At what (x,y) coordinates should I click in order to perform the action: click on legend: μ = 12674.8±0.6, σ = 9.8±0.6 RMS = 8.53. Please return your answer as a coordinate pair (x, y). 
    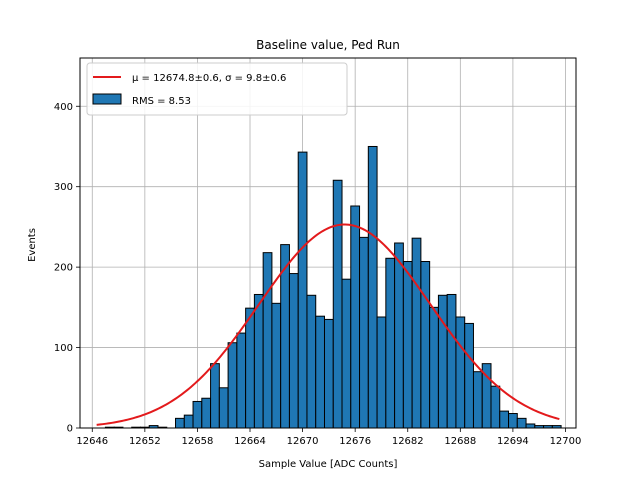
    Looking at the image, I should click on (217, 89).